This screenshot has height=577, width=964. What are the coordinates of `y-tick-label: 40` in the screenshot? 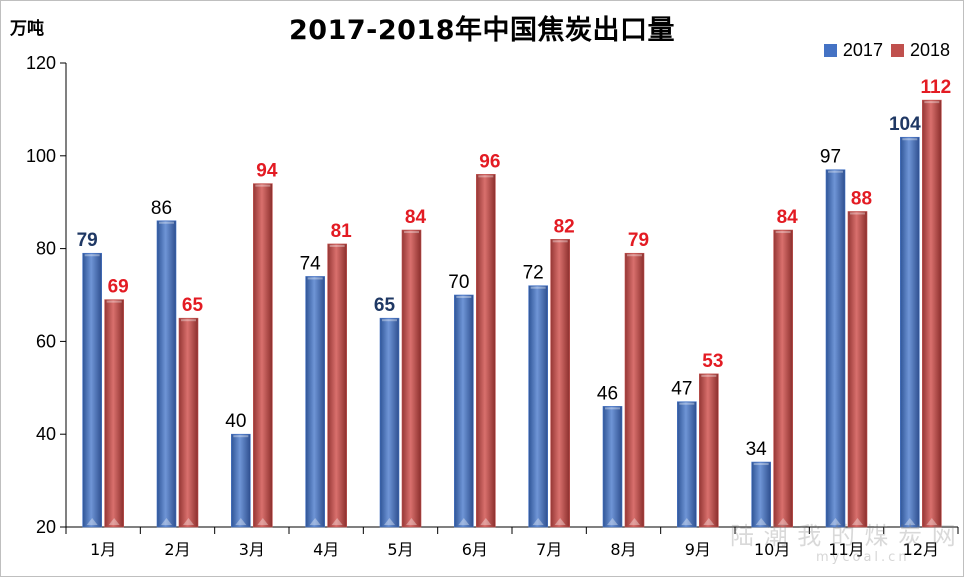 It's located at (46, 434).